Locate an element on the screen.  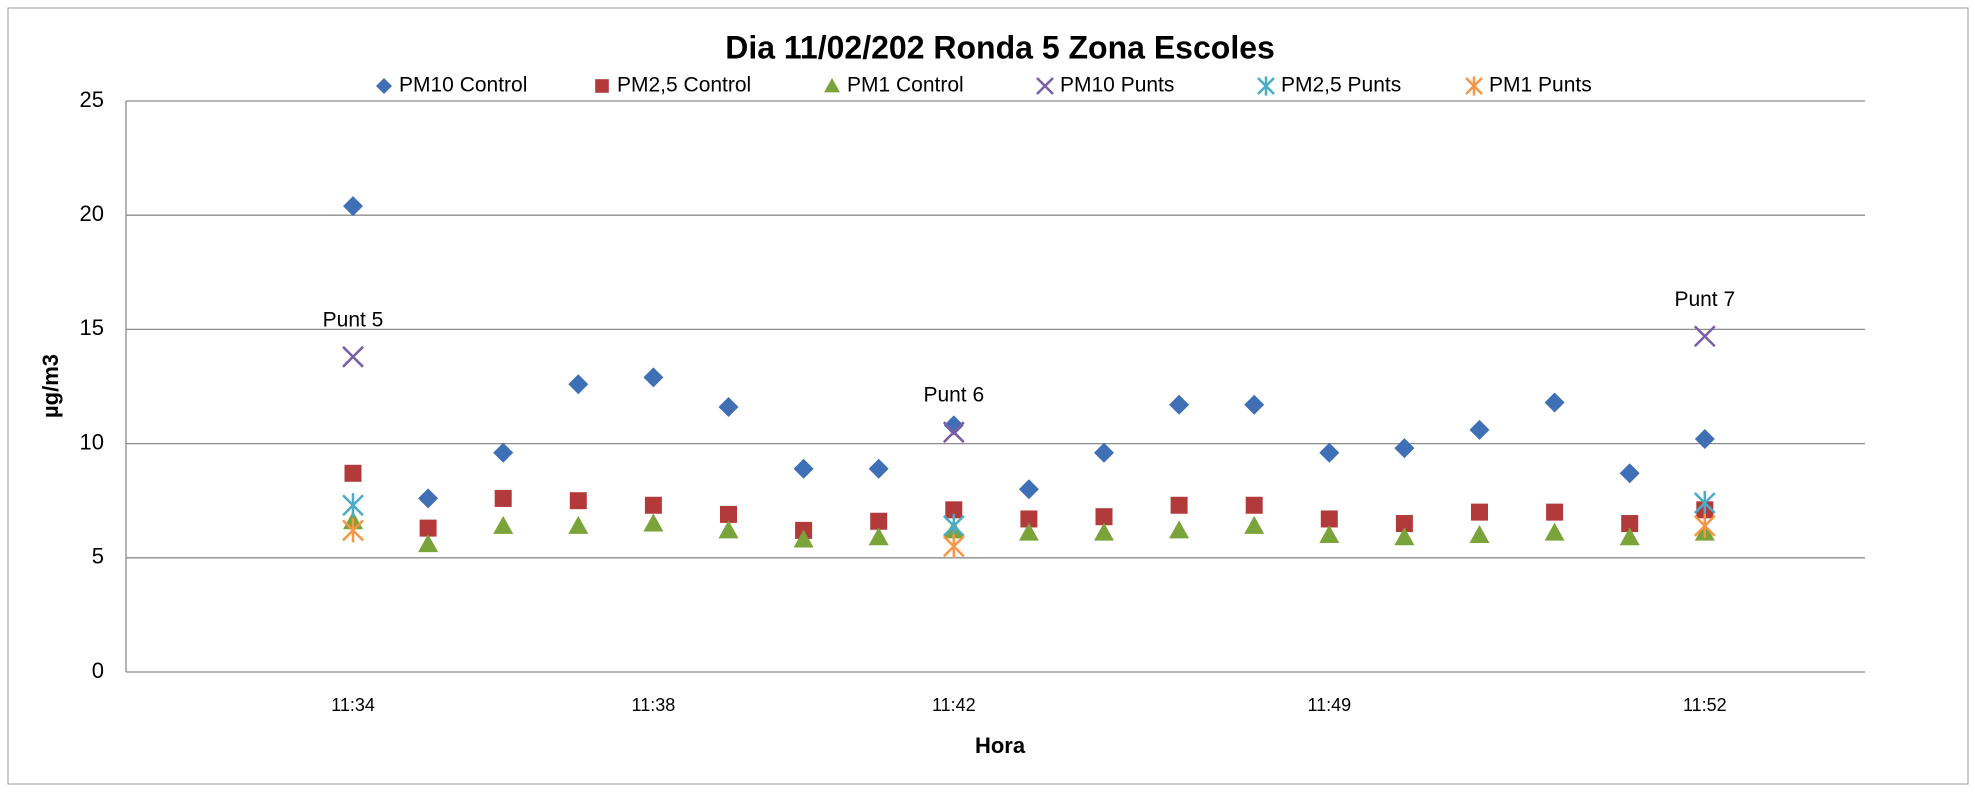
annotation: Punt 7 is located at coordinates (1704, 299).